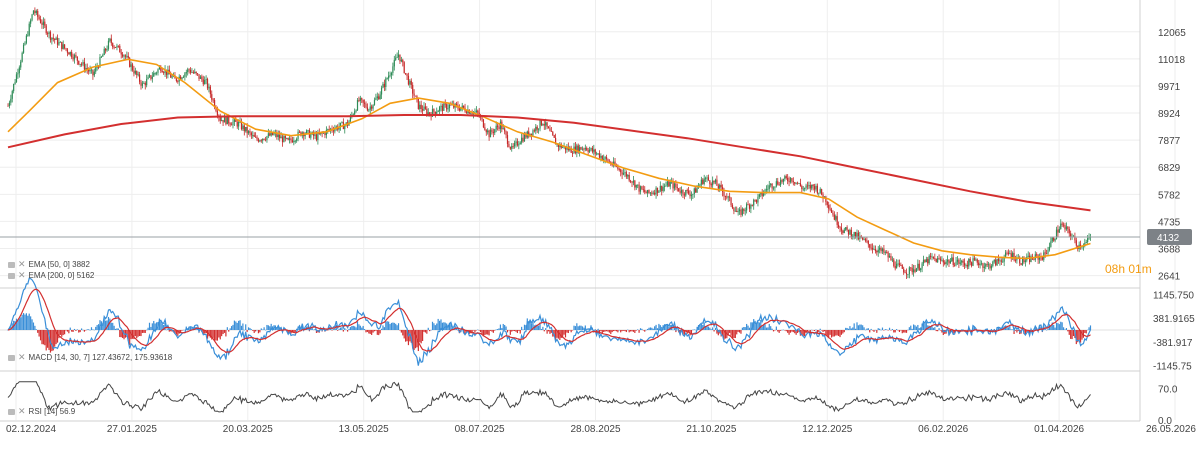 Image resolution: width=1203 pixels, height=450 pixels. What do you see at coordinates (41, 411) in the screenshot?
I see `rsi-legend: ✕ RSI [14] 56.9` at bounding box center [41, 411].